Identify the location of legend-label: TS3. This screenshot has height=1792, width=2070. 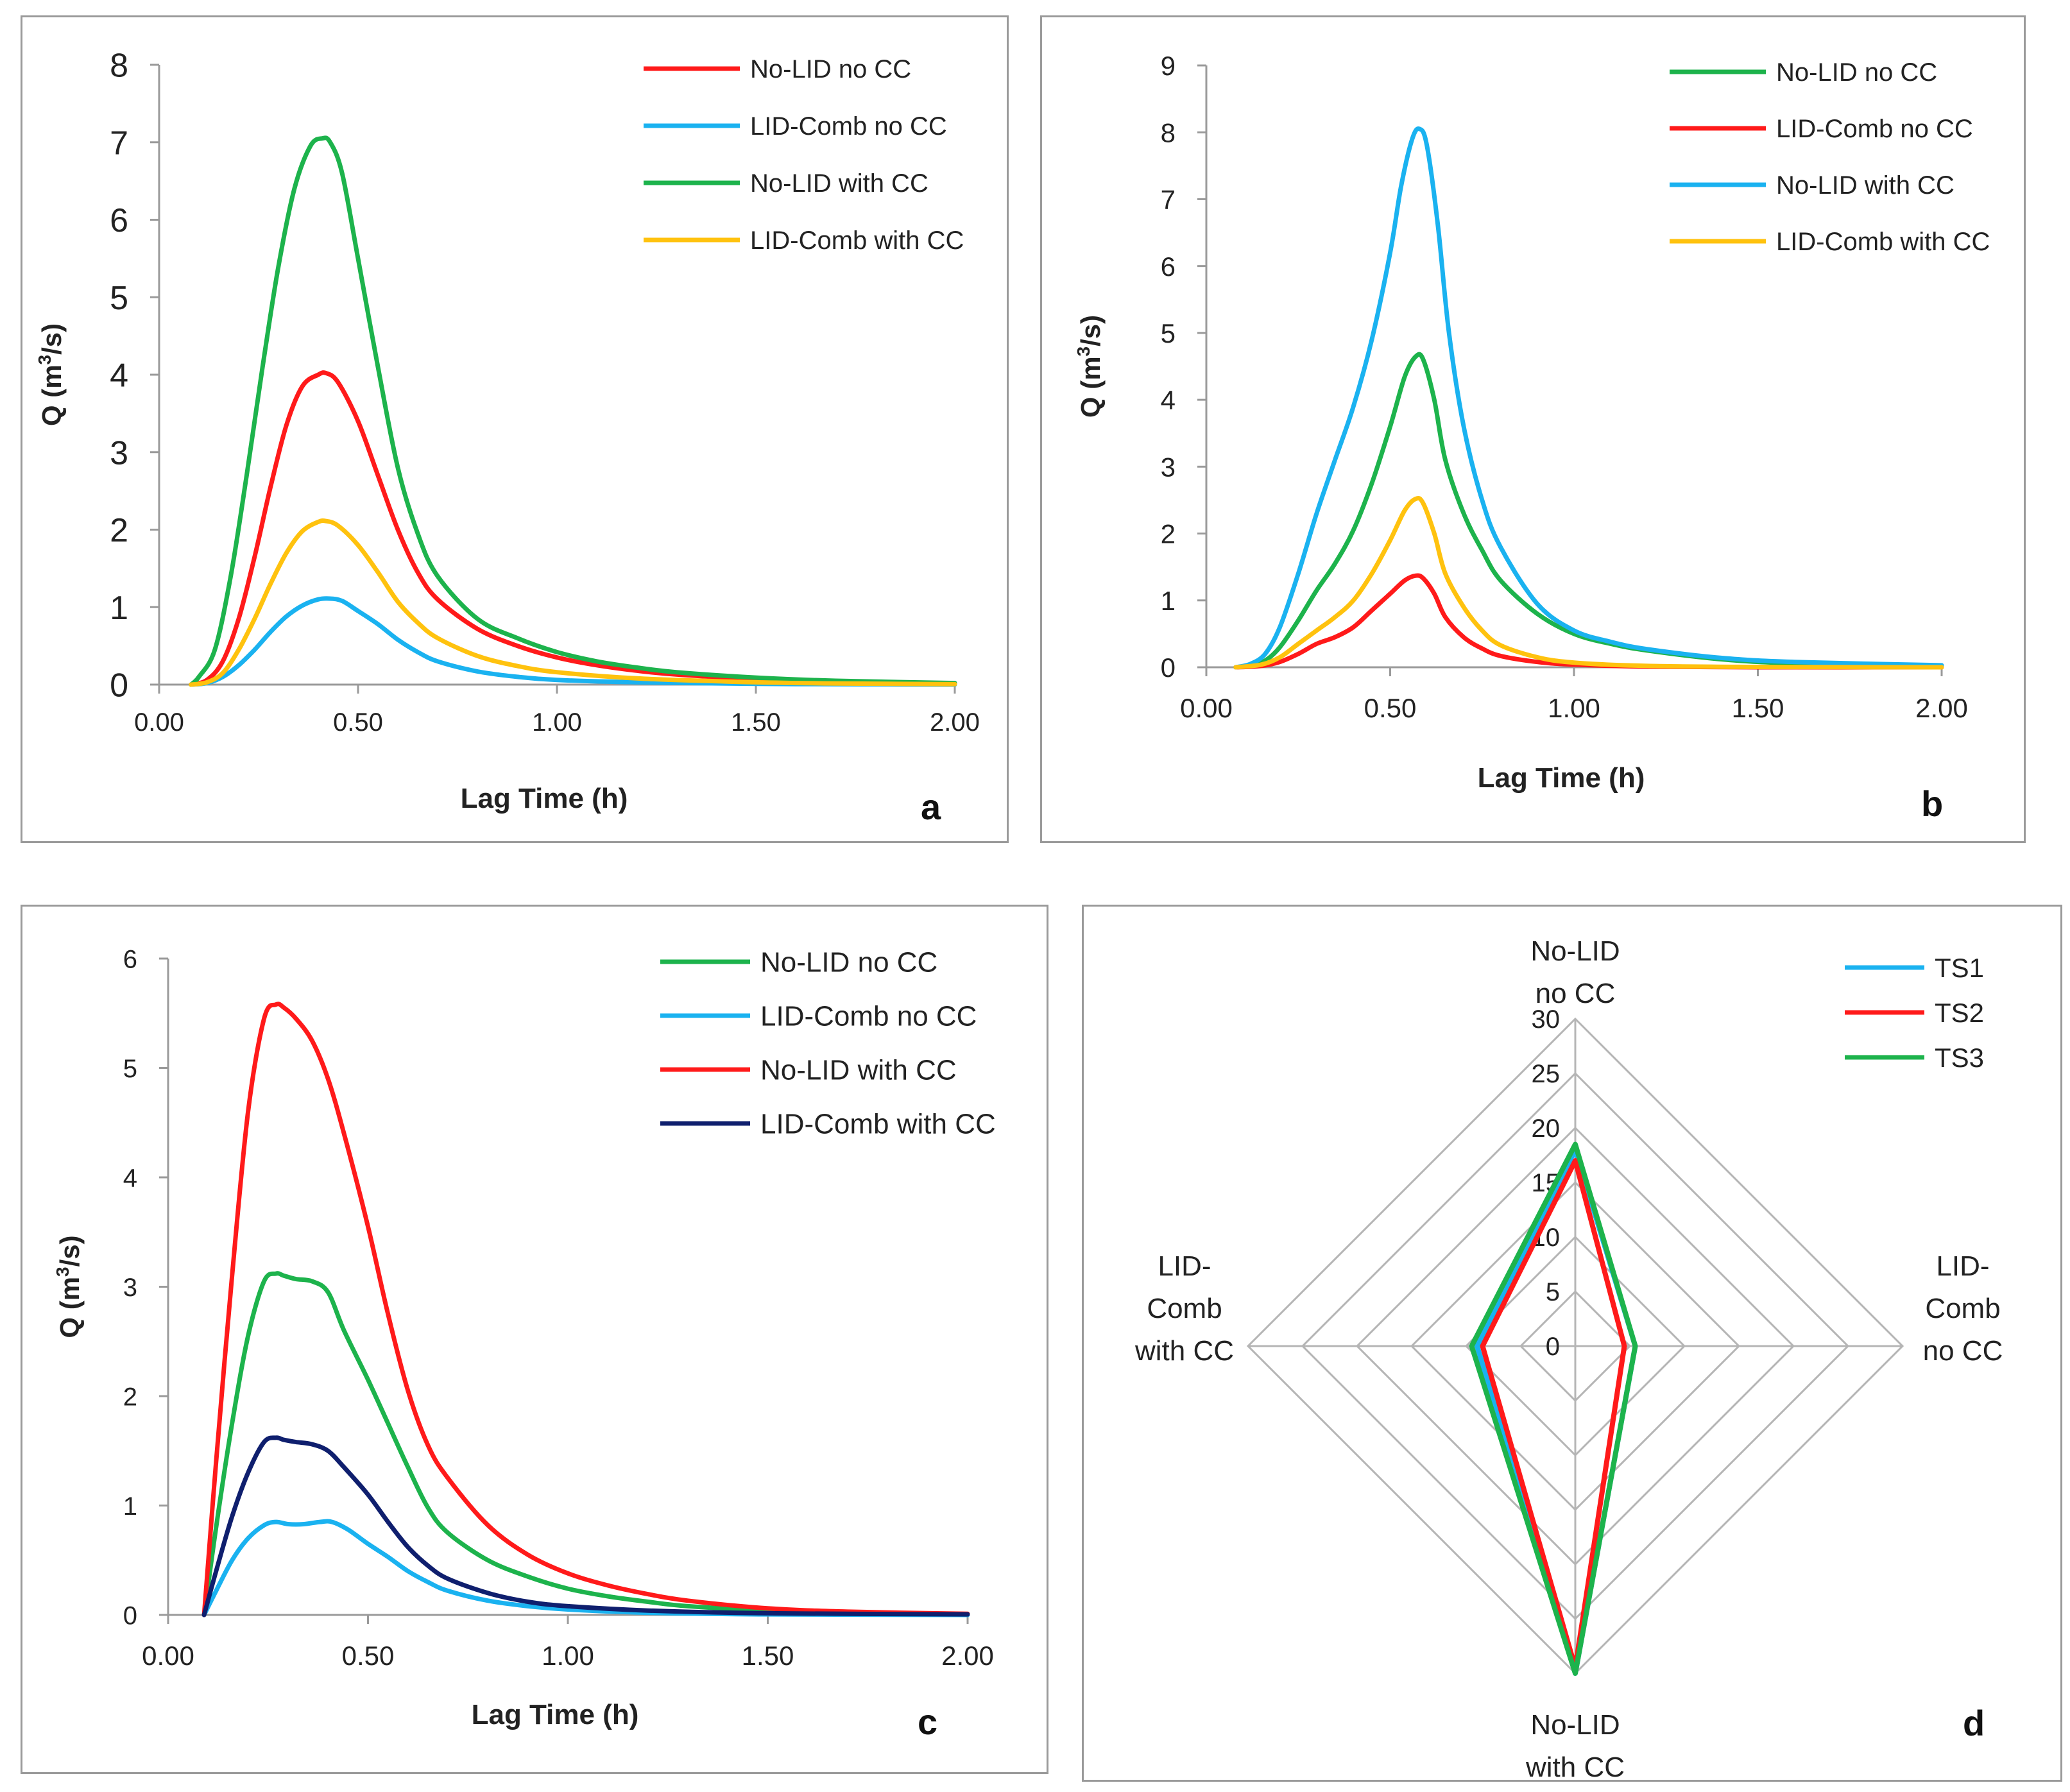
(1959, 1058).